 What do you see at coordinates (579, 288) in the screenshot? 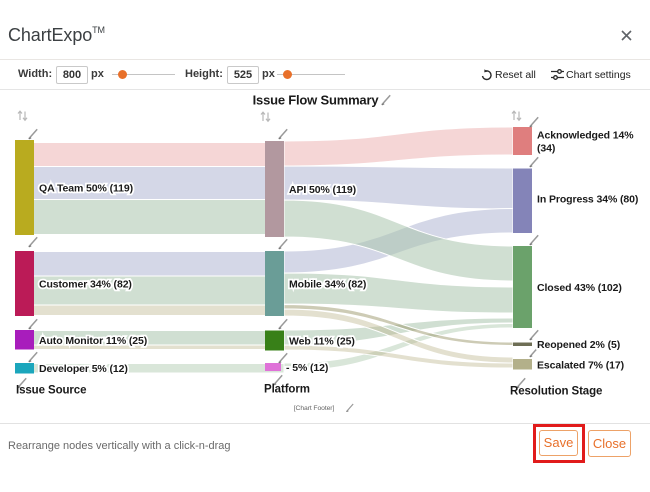
I see `svg-text: Closed 43% (102)` at bounding box center [579, 288].